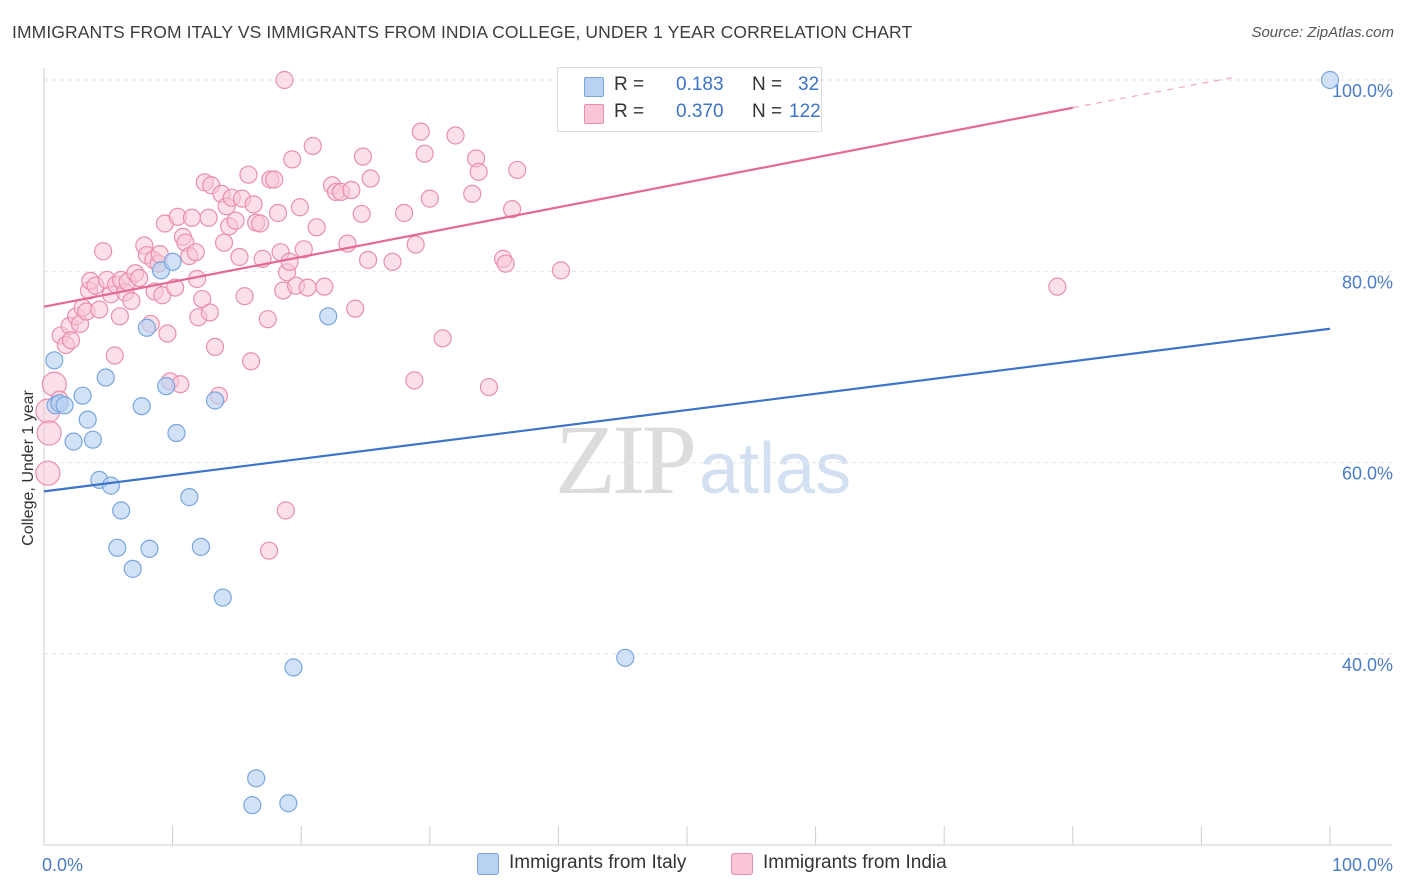 The image size is (1406, 892). What do you see at coordinates (700, 84) in the screenshot?
I see `legend-italy-r: 0.183` at bounding box center [700, 84].